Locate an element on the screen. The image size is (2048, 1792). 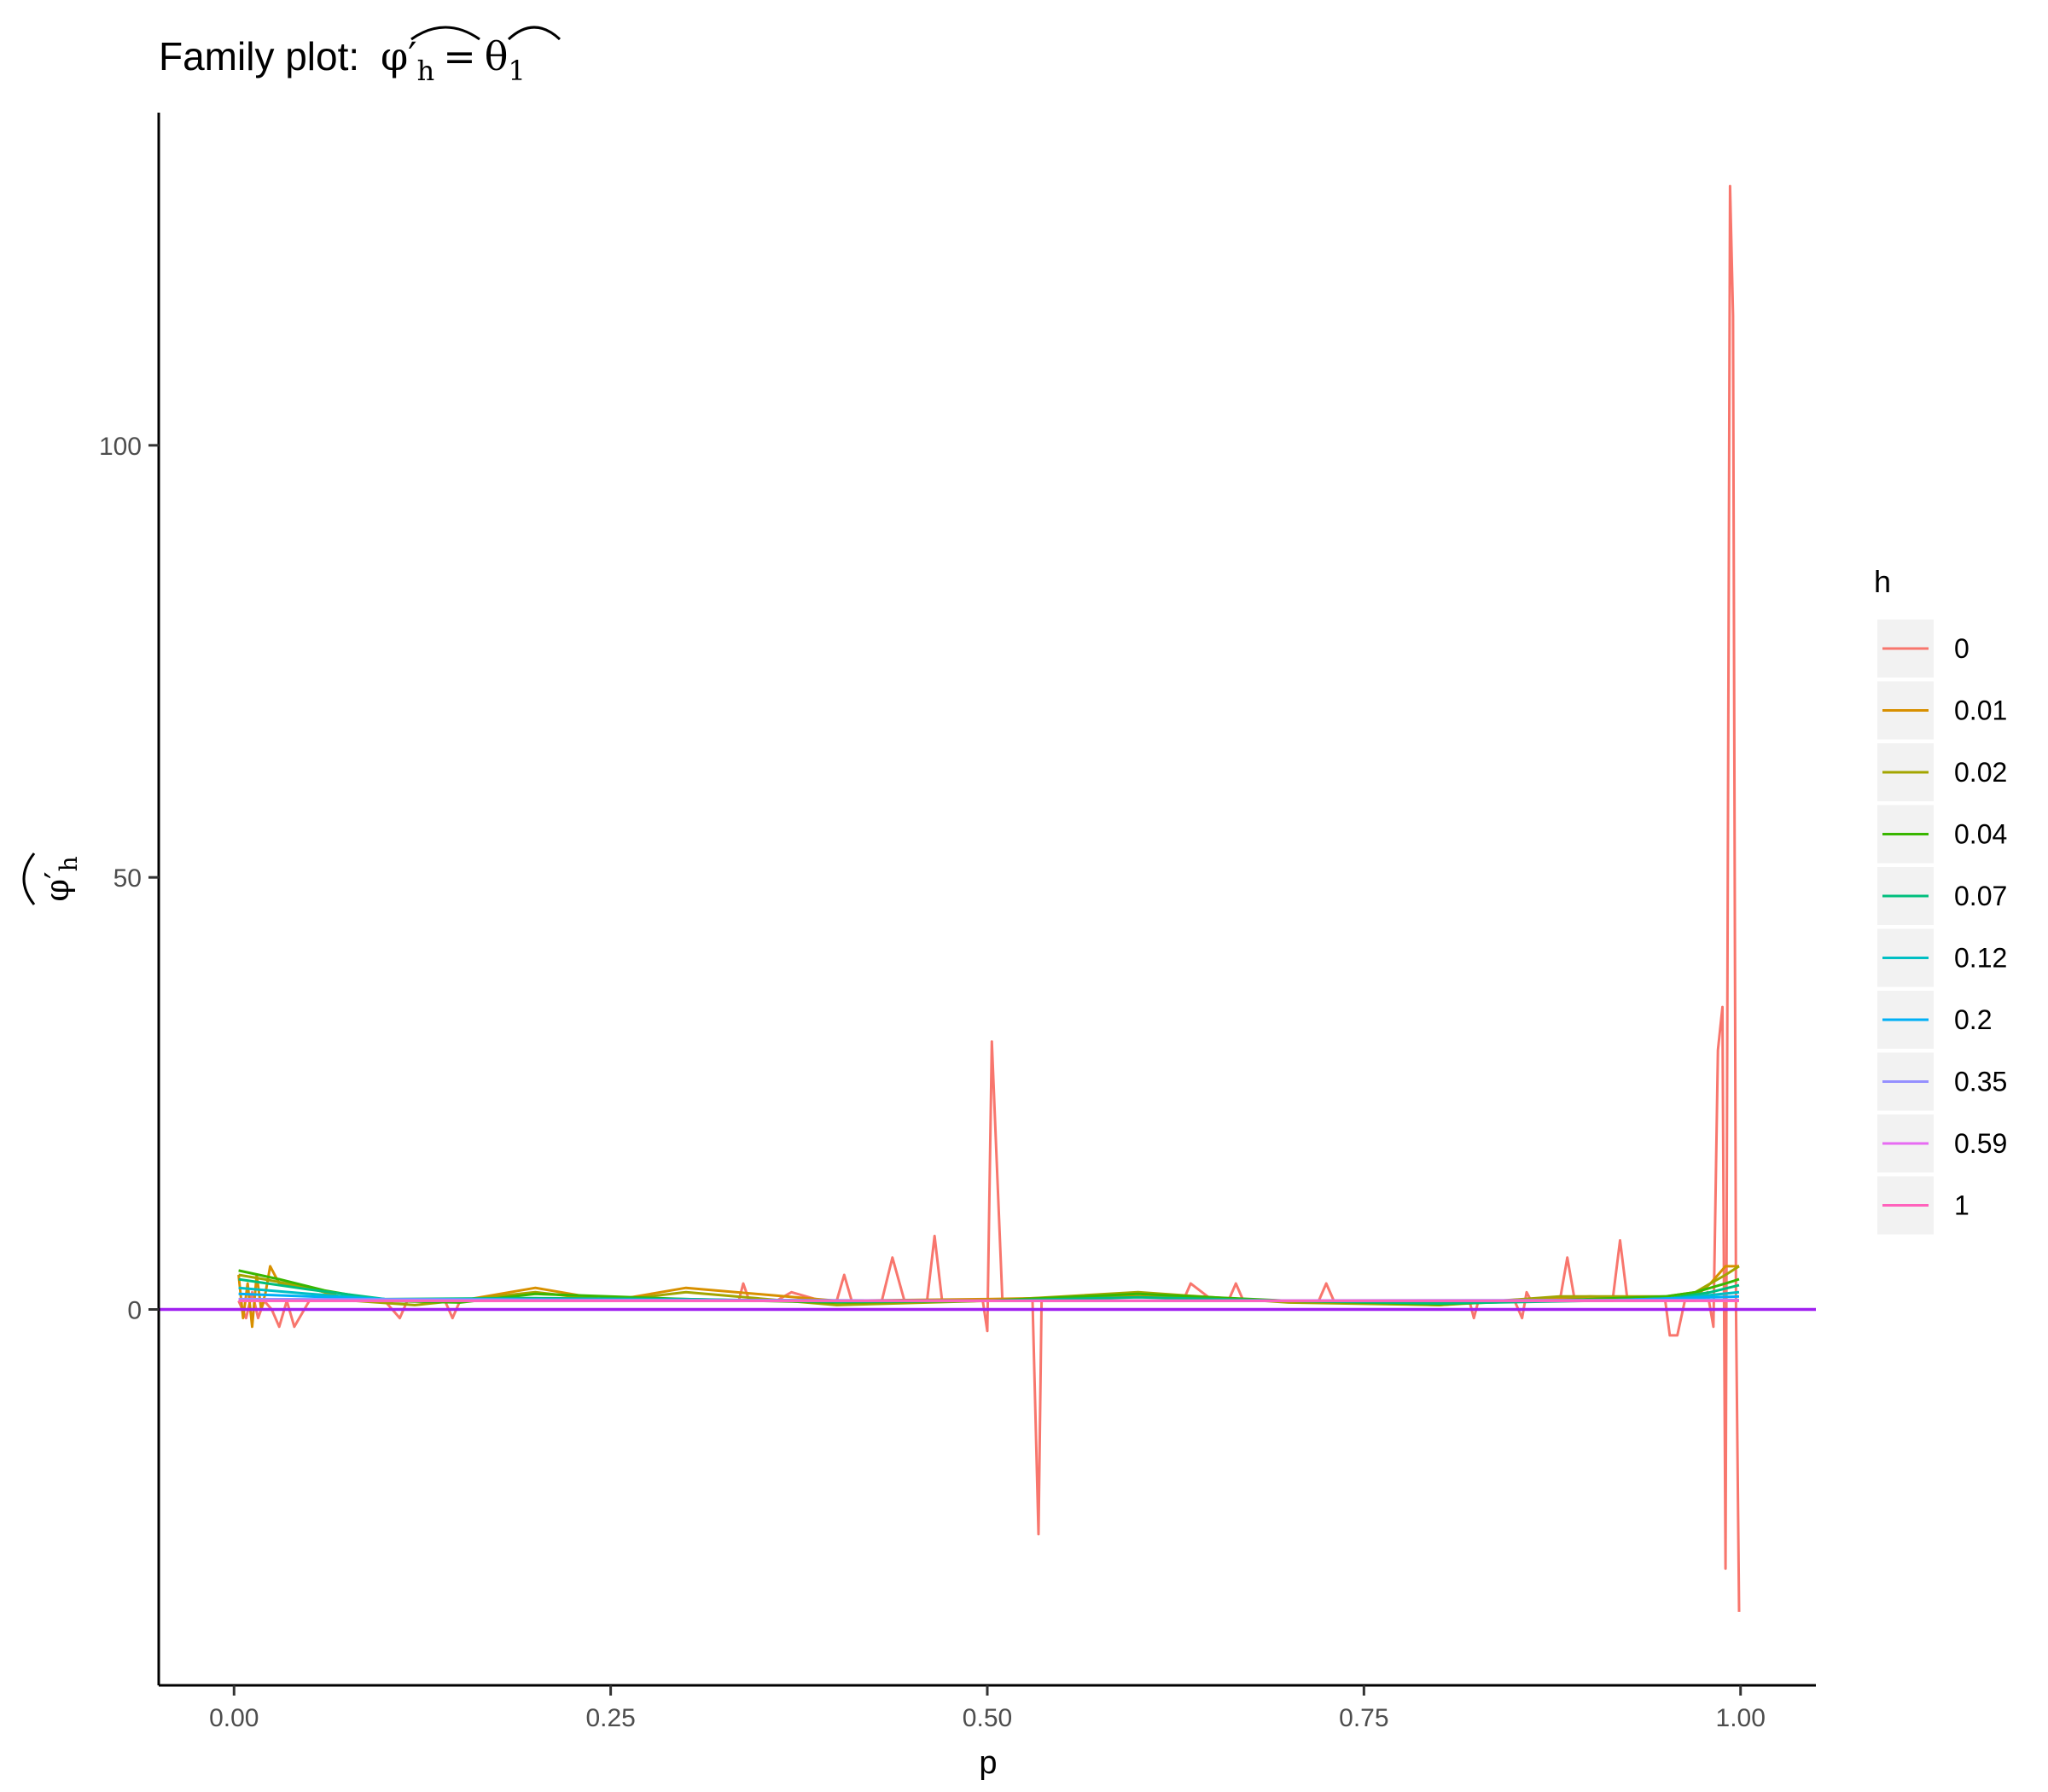
chart-title-rhs-sub: 1 is located at coordinates (516, 71).